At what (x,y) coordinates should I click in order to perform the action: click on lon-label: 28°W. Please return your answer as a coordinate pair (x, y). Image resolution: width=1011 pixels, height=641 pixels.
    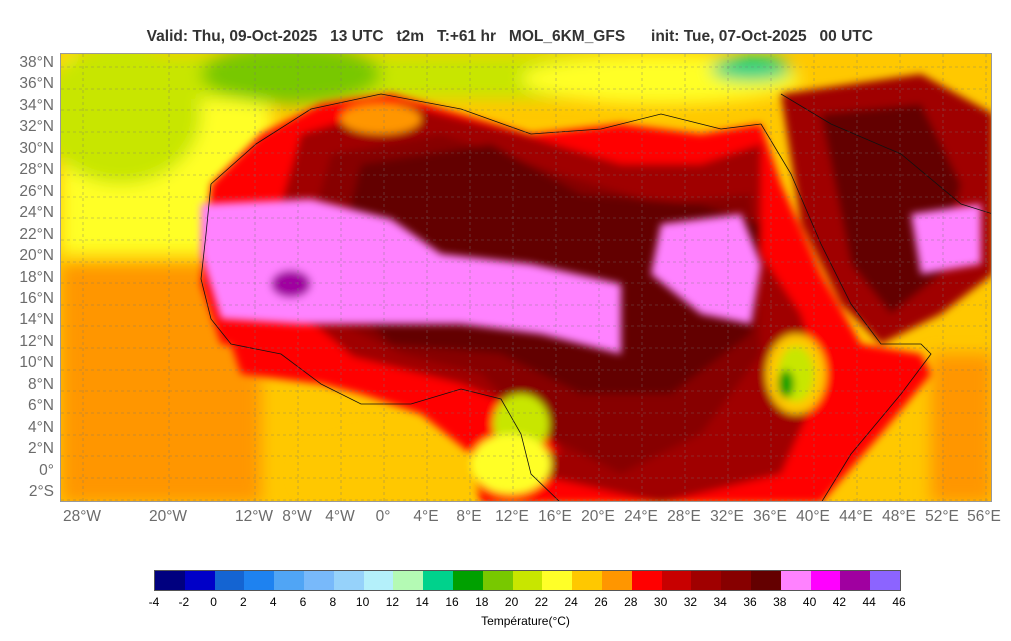
    Looking at the image, I should click on (82, 516).